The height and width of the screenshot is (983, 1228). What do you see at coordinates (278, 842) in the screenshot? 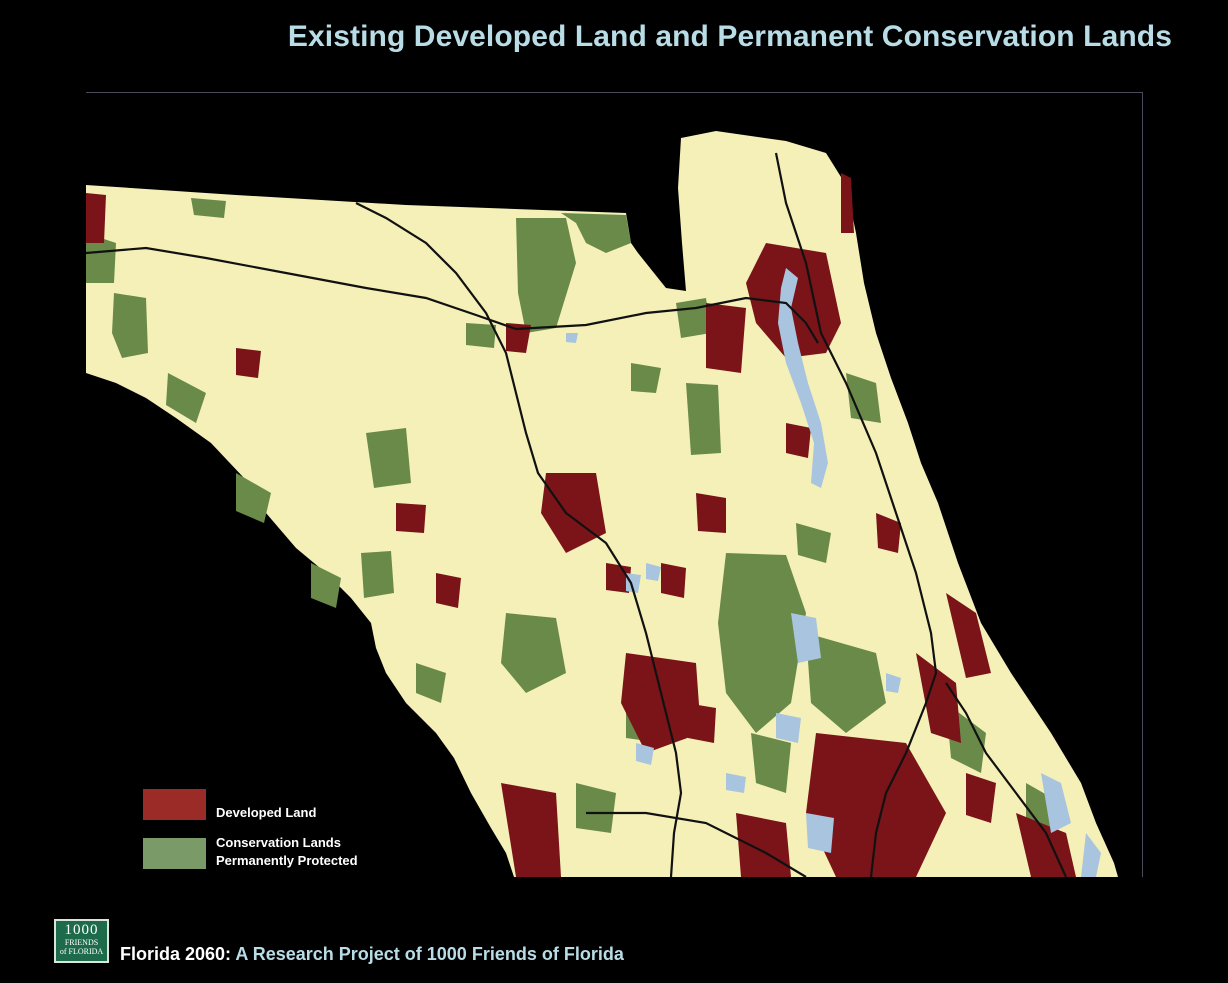
I see `conservation-label-line1: Conservation Lands` at bounding box center [278, 842].